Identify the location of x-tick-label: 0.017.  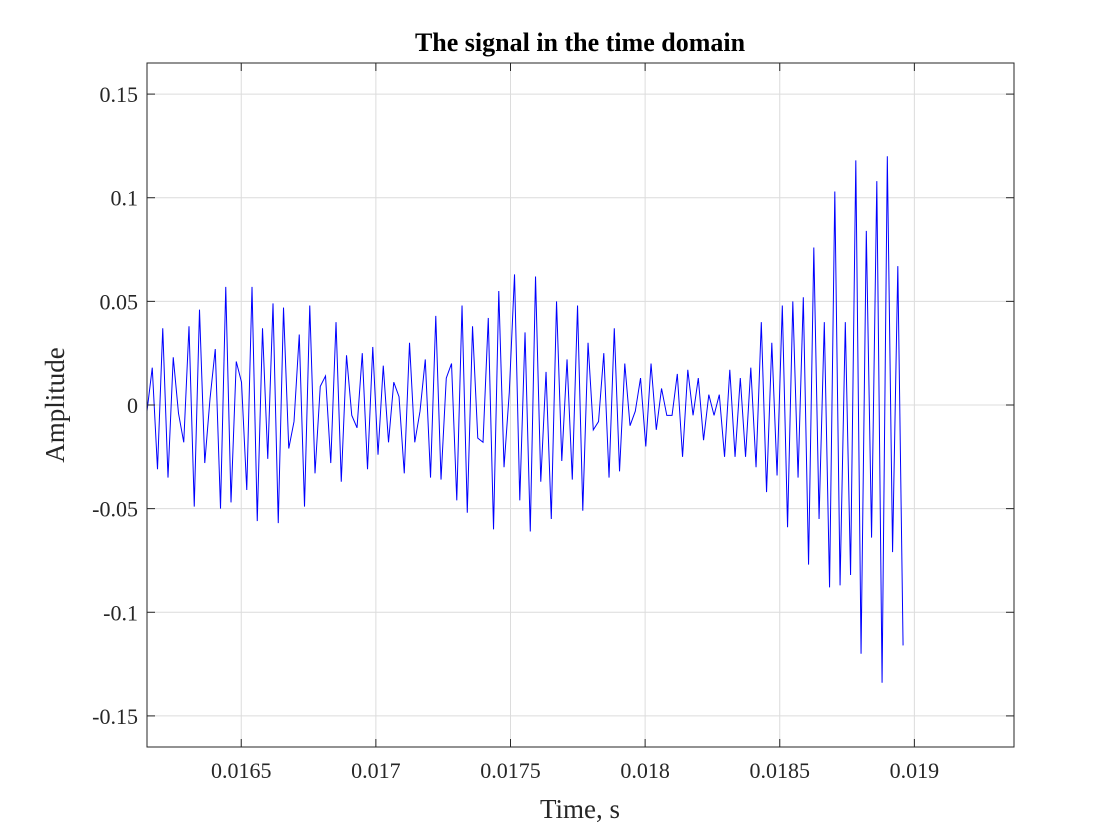
(376, 770).